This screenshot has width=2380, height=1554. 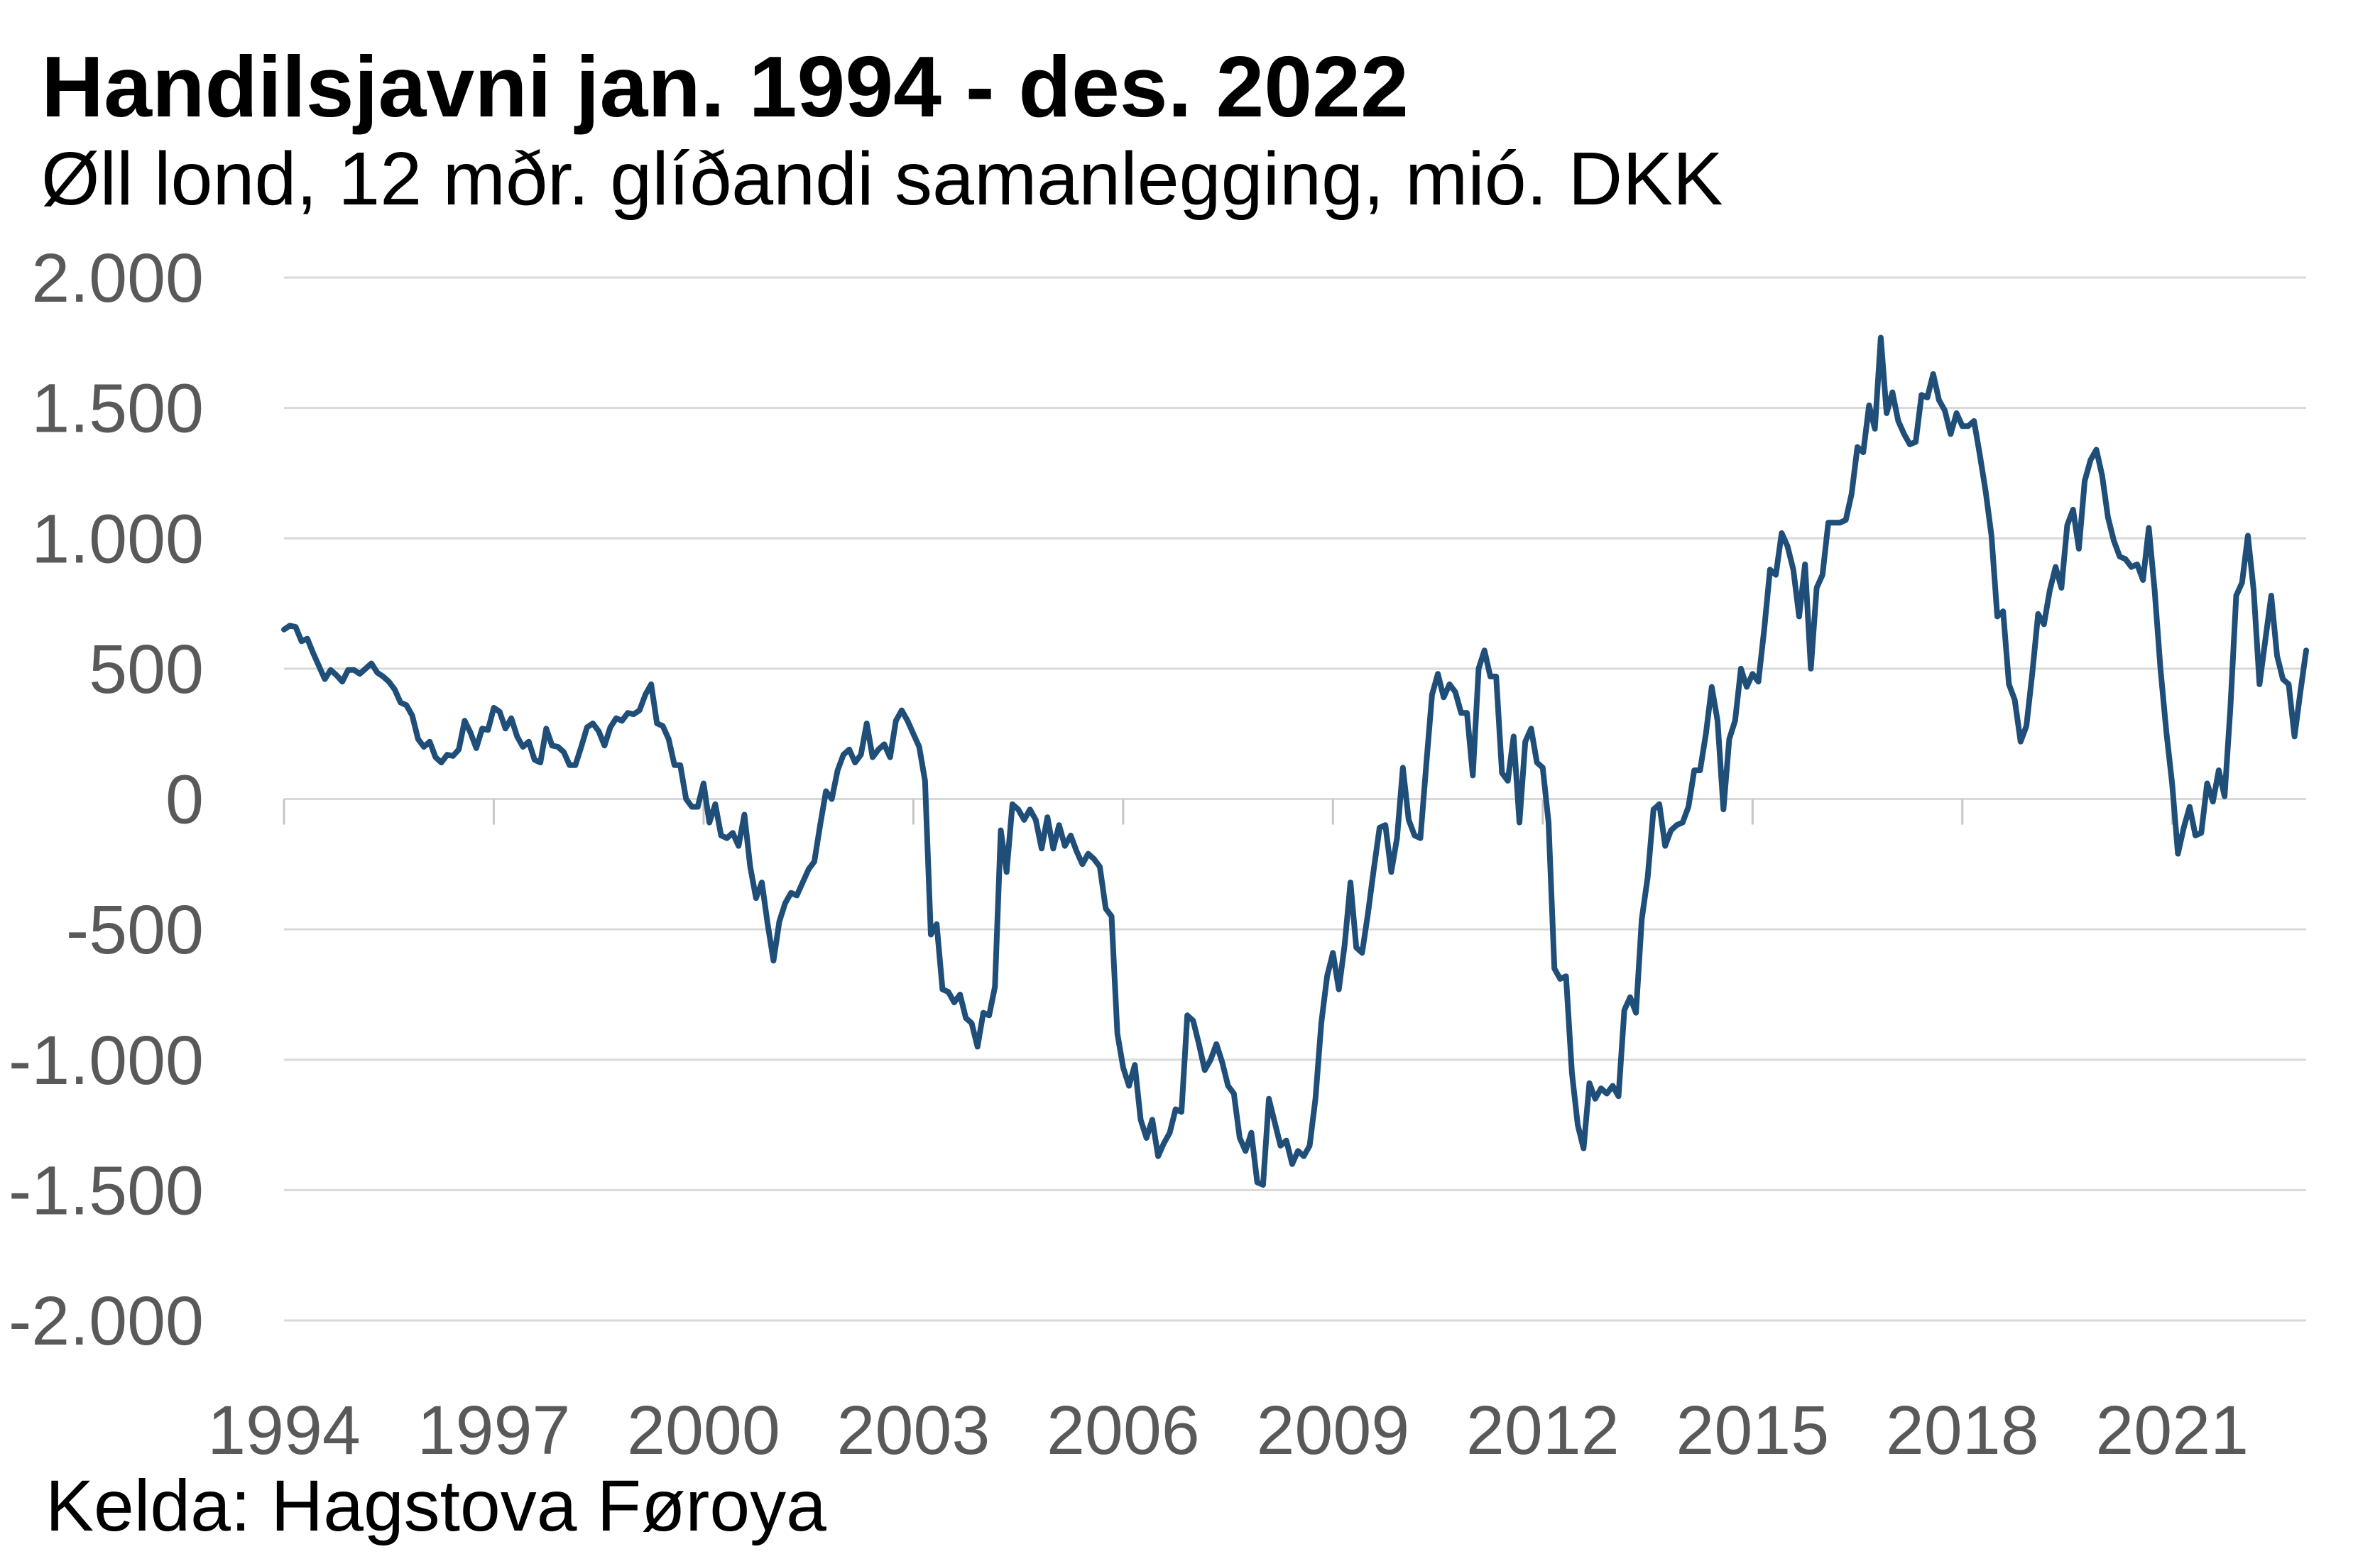 What do you see at coordinates (704, 1430) in the screenshot?
I see `x-tick-label: 2000` at bounding box center [704, 1430].